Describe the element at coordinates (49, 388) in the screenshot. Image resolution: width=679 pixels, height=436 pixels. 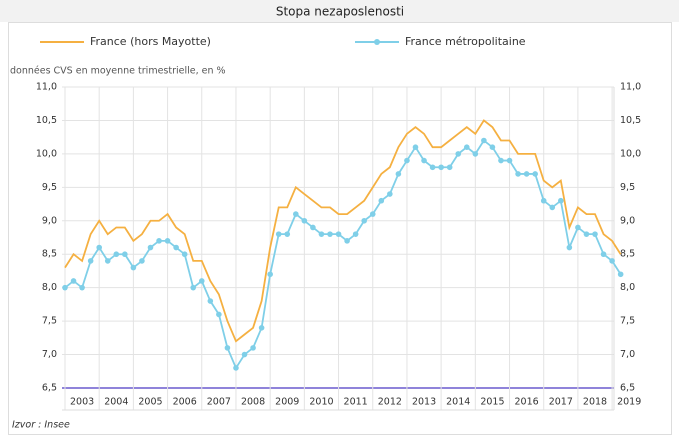
I see `y-tick-label: 6,5` at that location.